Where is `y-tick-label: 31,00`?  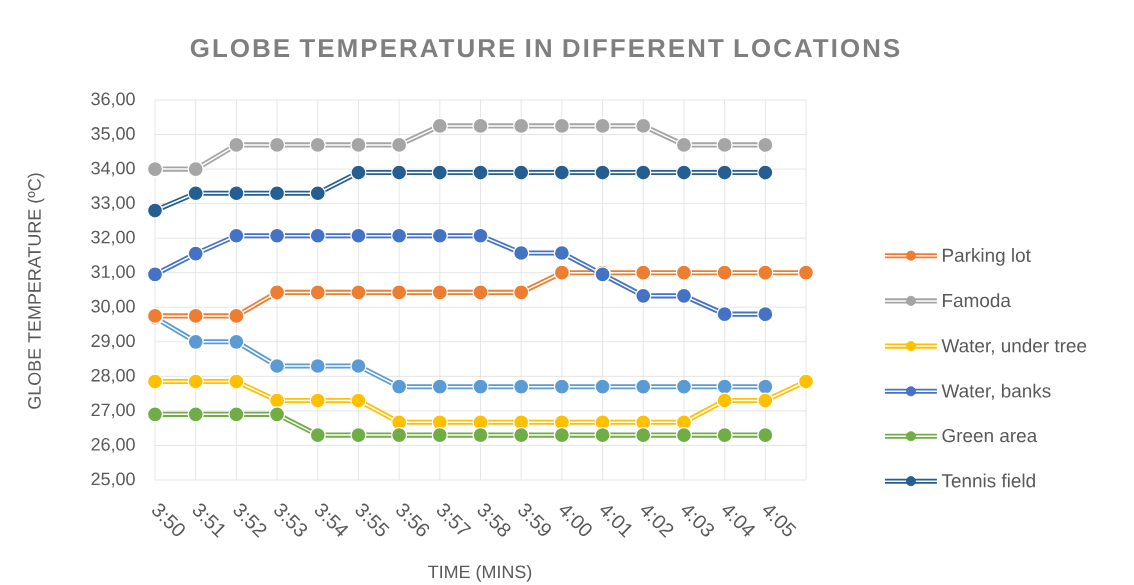
y-tick-label: 31,00 is located at coordinates (113, 273).